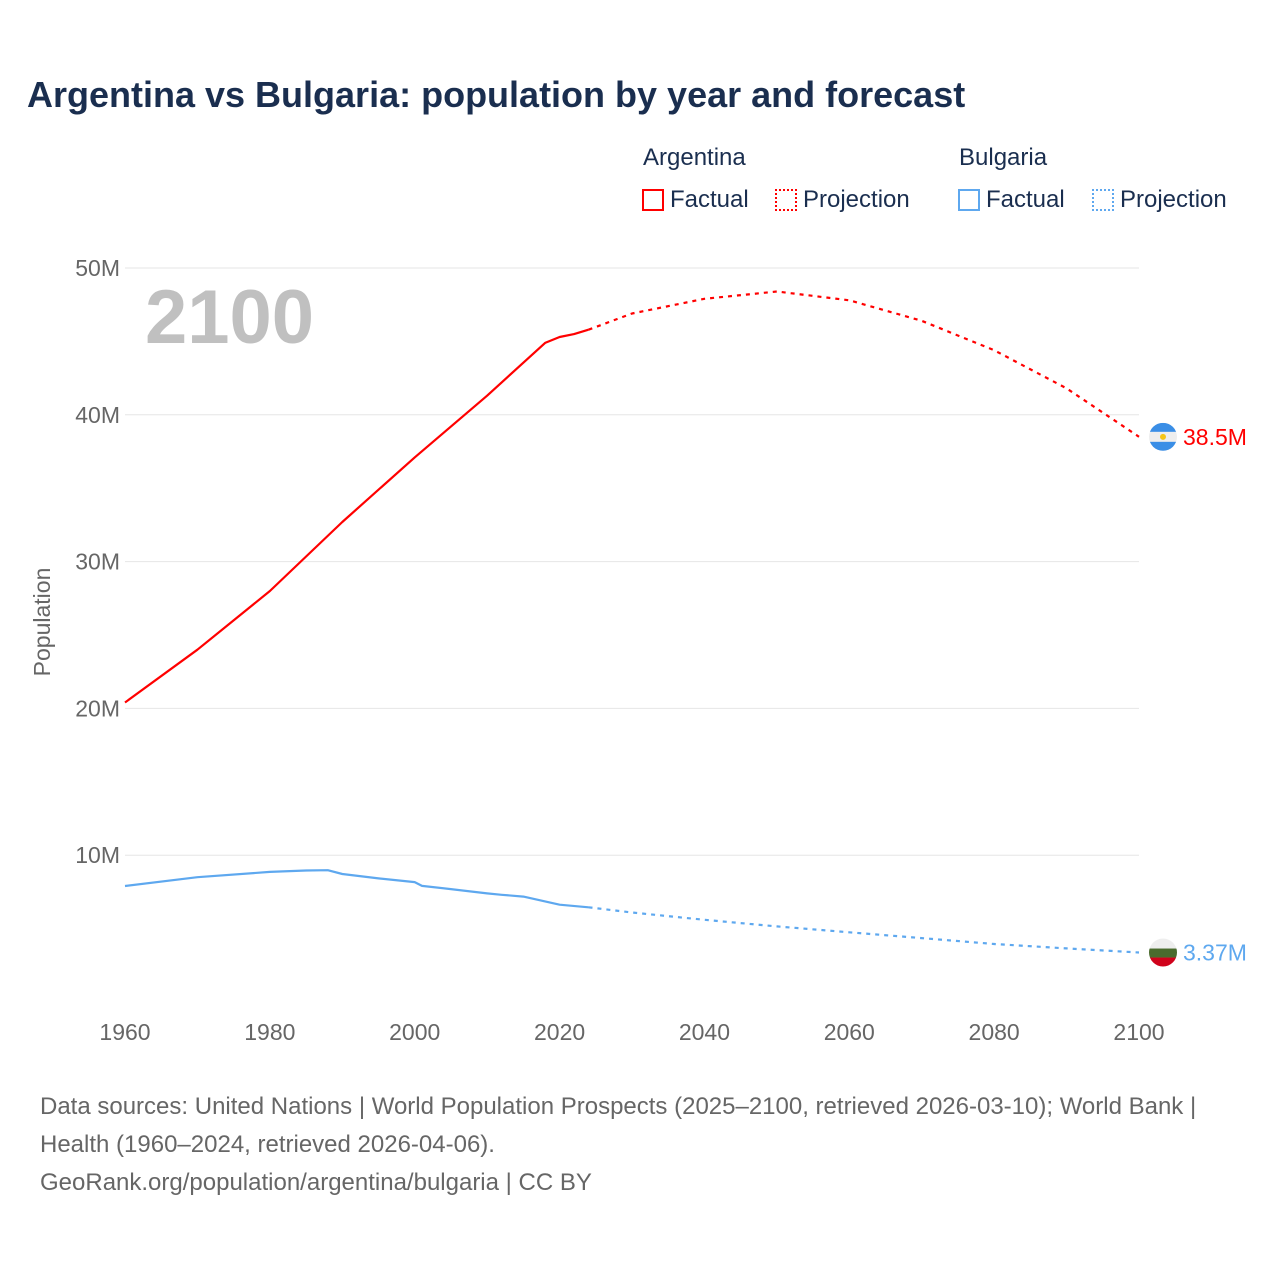  I want to click on year-watermark: 2100, so click(229, 317).